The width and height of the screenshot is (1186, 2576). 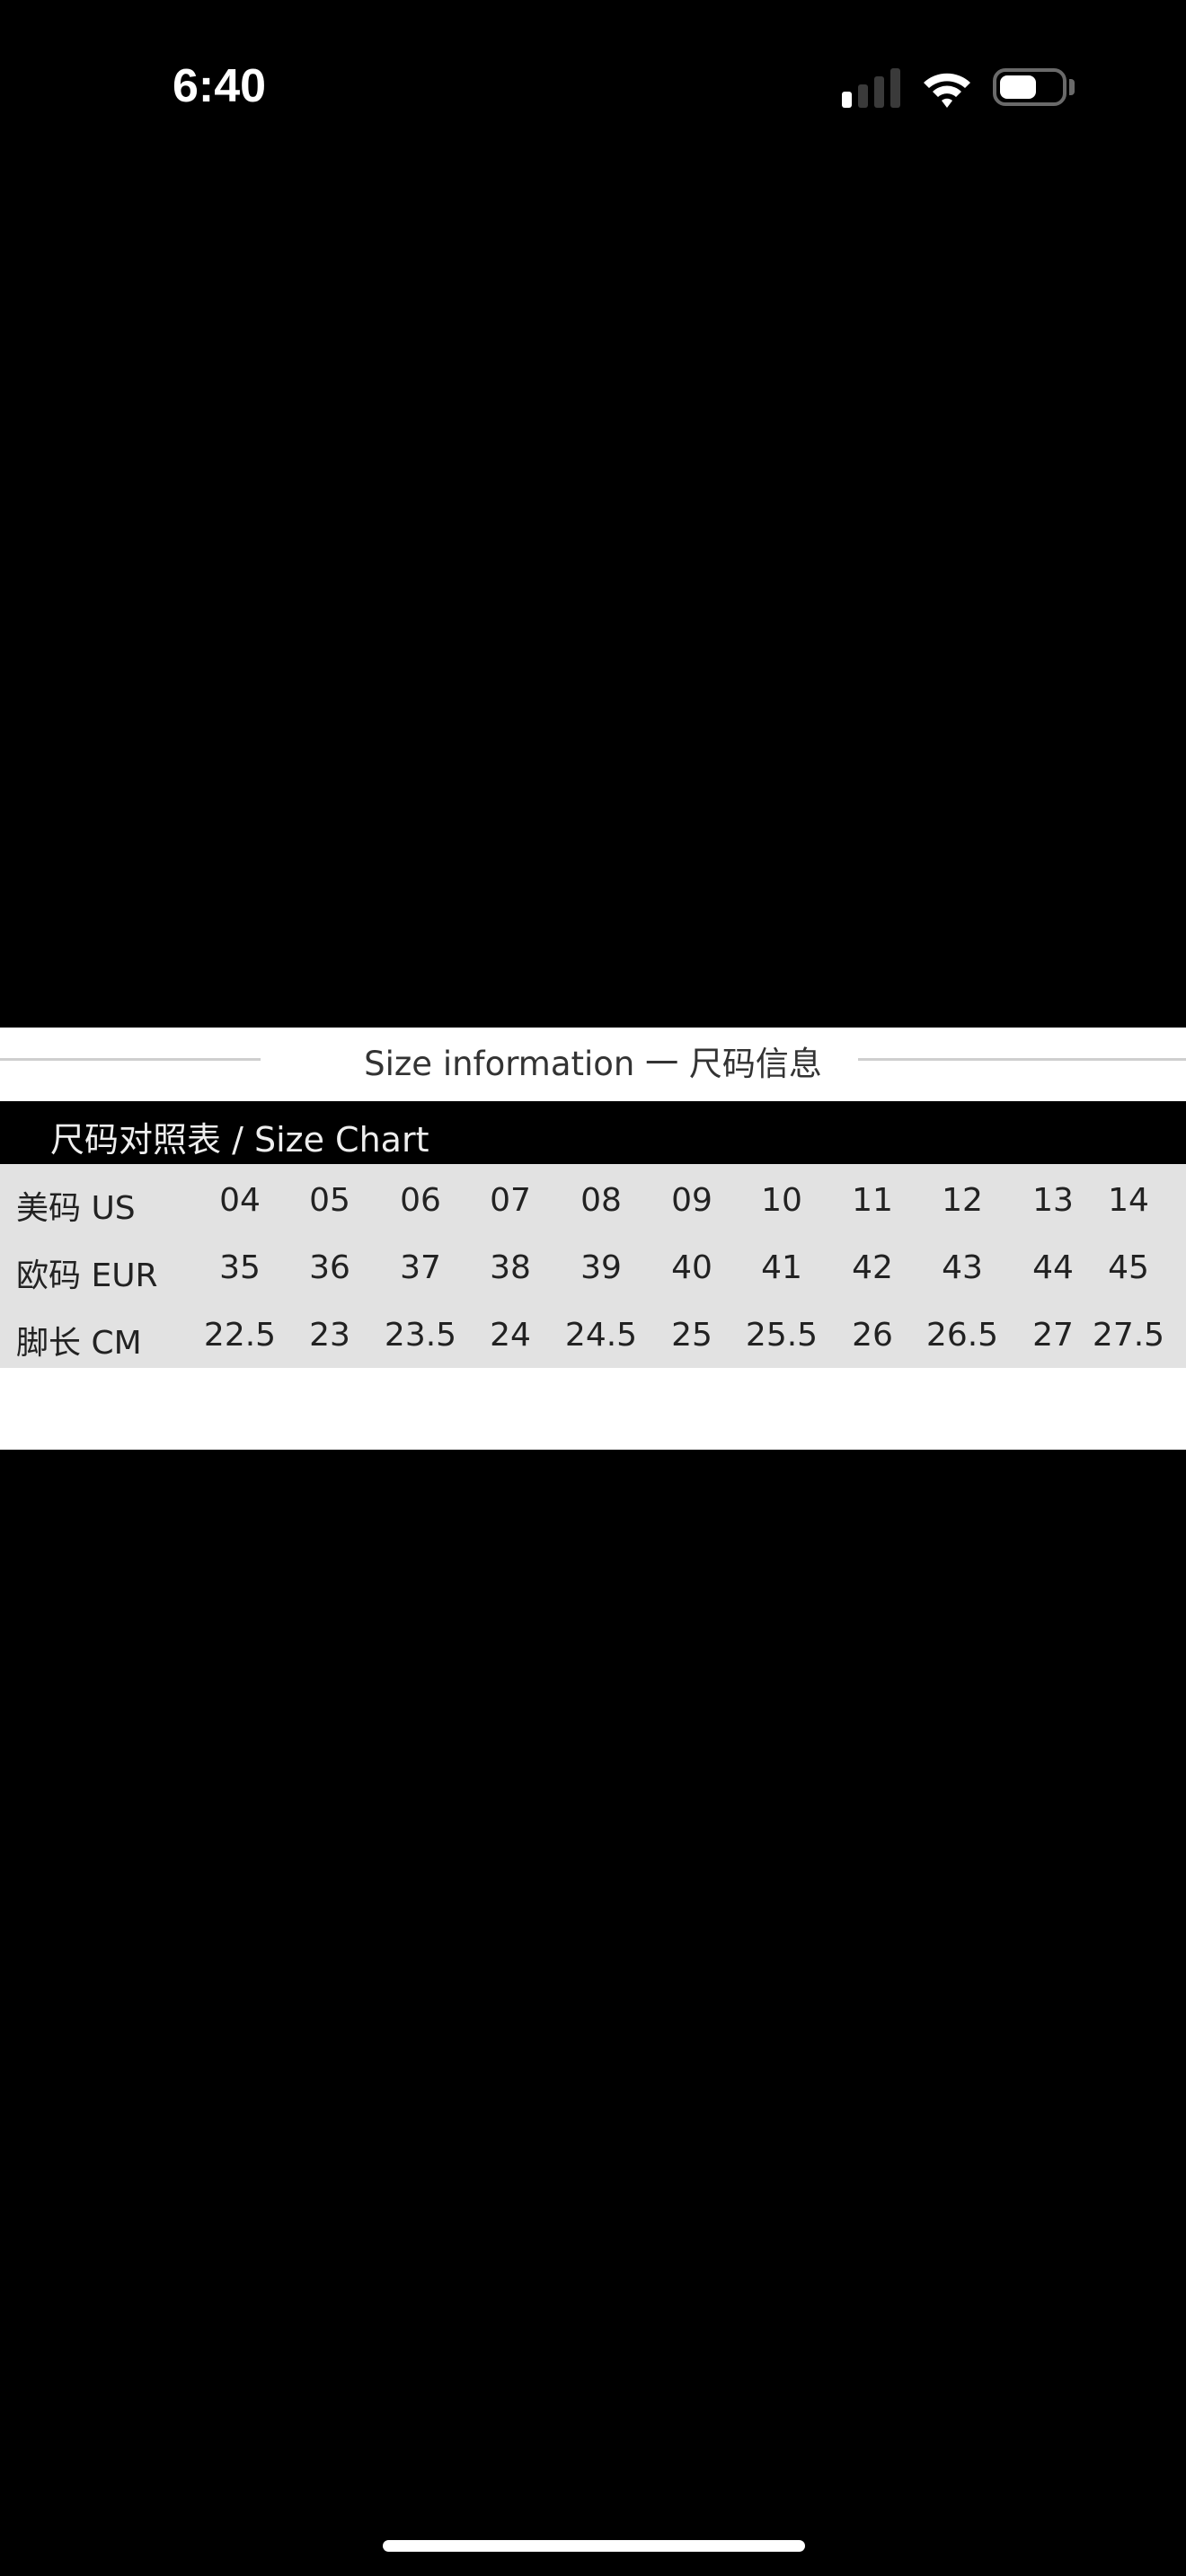 What do you see at coordinates (329, 1200) in the screenshot?
I see `size-cell: 05` at bounding box center [329, 1200].